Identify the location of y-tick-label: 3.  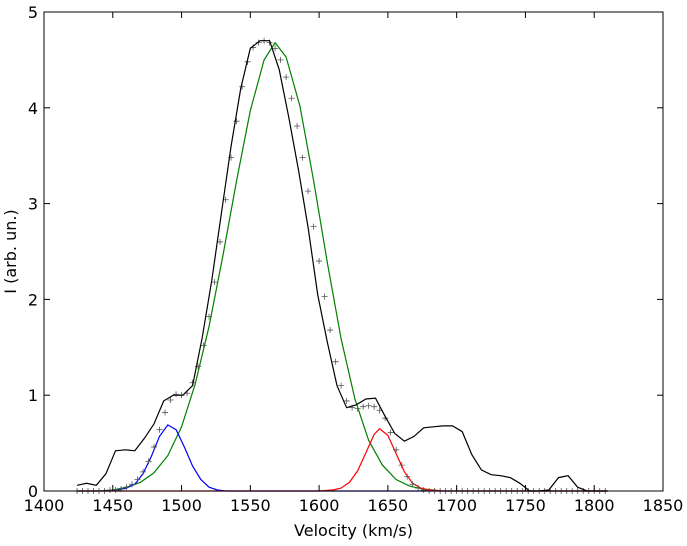
(33, 204).